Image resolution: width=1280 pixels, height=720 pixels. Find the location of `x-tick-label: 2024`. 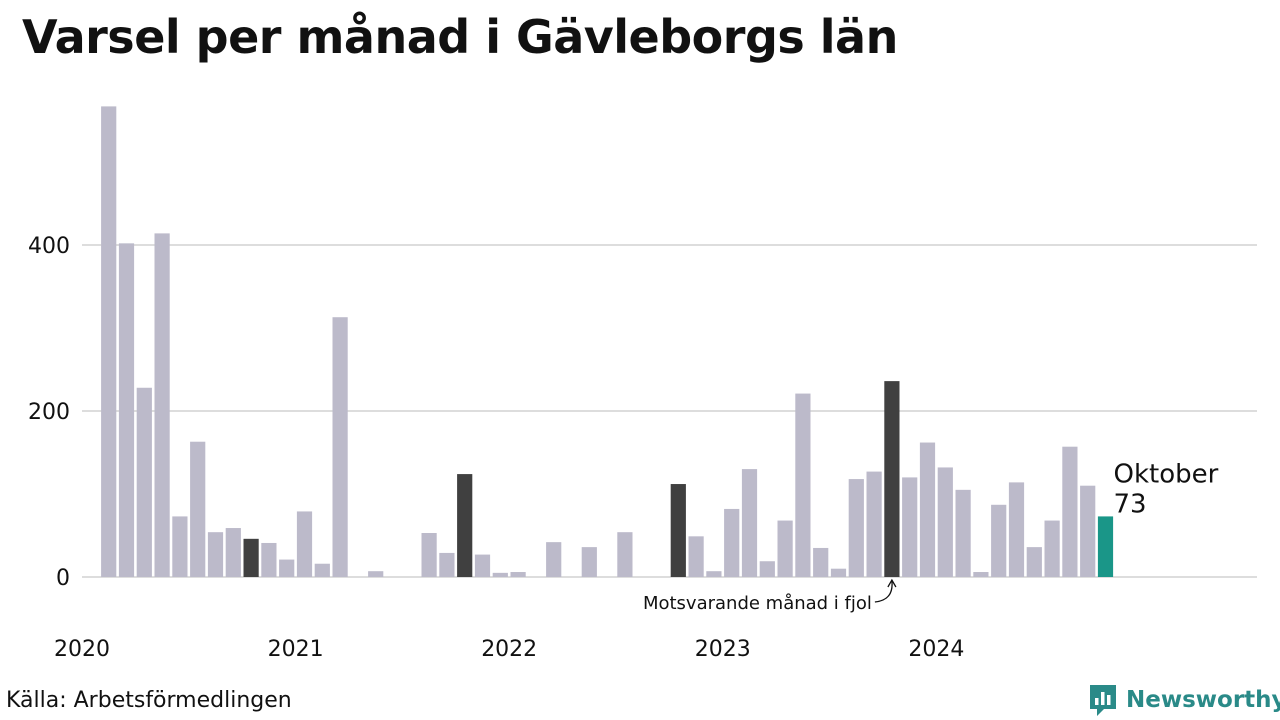

x-tick-label: 2024 is located at coordinates (936, 649).